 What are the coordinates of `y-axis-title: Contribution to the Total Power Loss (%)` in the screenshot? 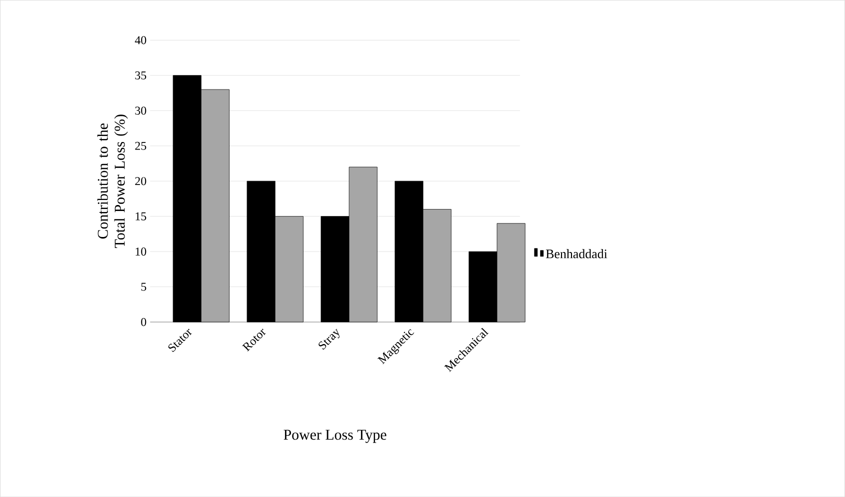 It's located at (112, 181).